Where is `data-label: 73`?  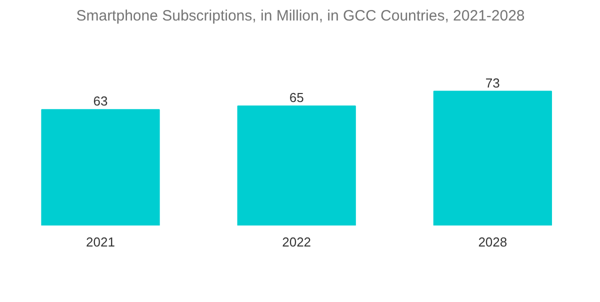
data-label: 73 is located at coordinates (492, 82).